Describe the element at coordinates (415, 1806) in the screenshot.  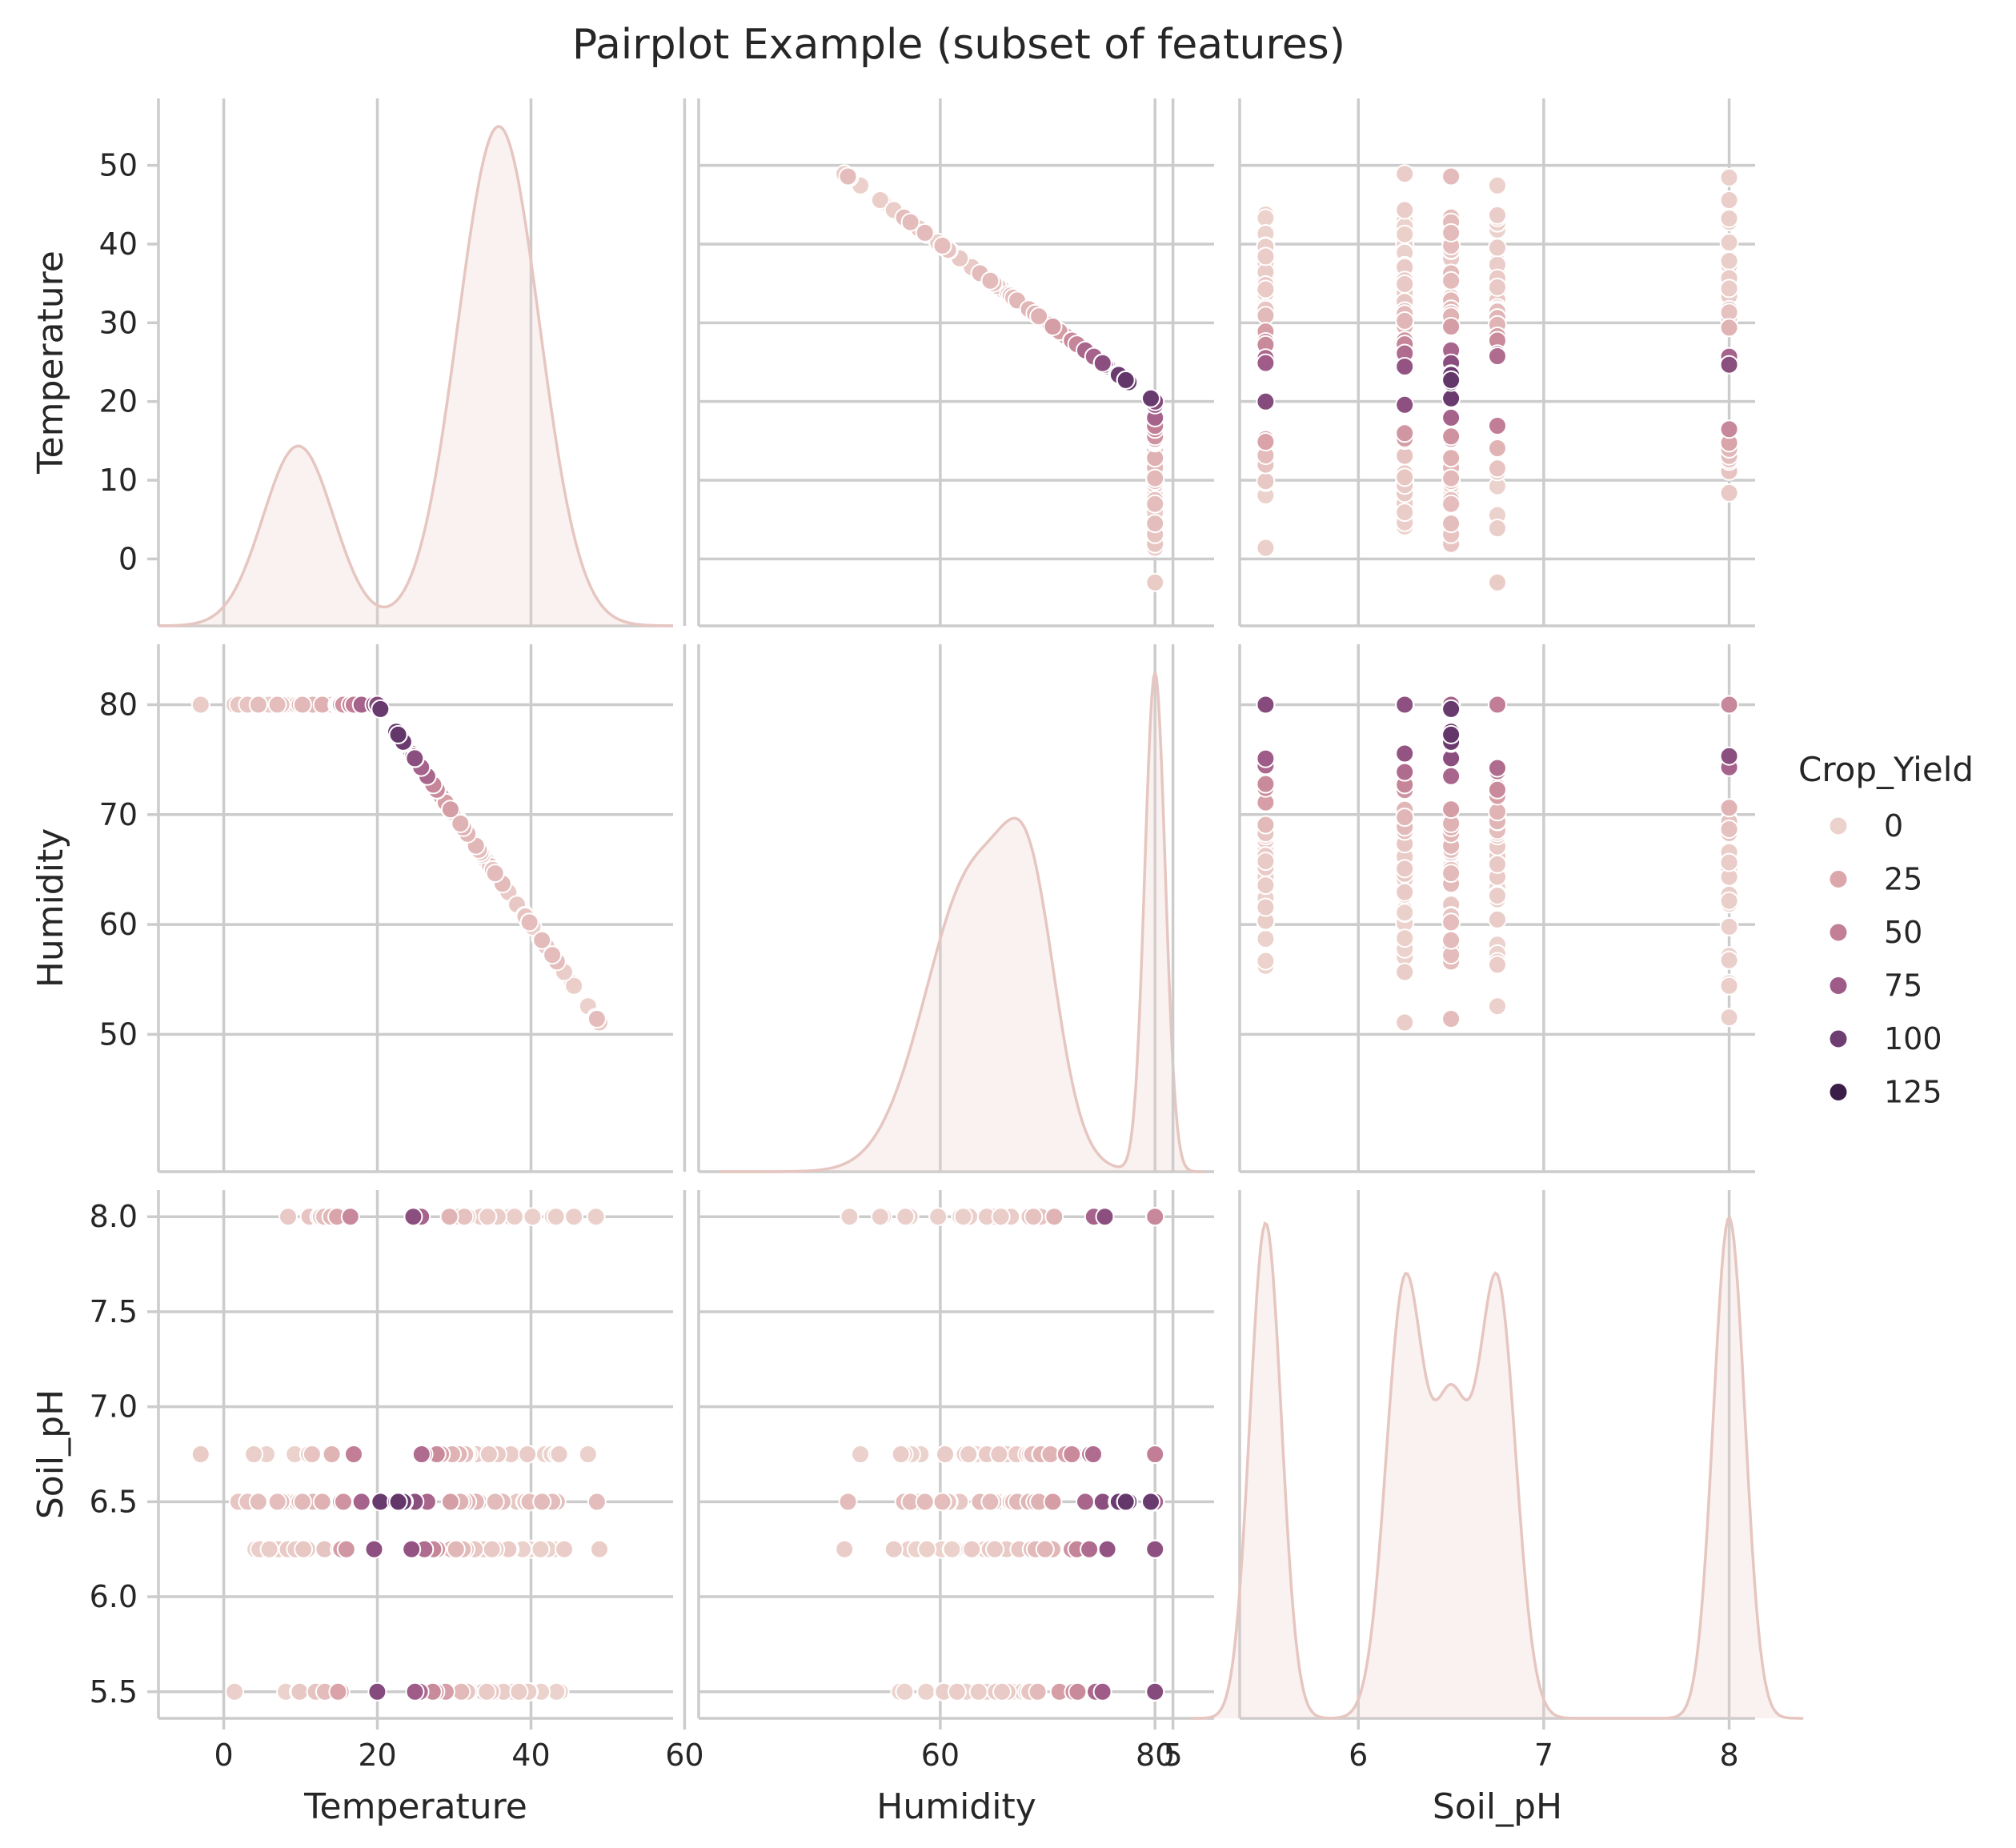
I see `x-axis-label: Temperature` at that location.